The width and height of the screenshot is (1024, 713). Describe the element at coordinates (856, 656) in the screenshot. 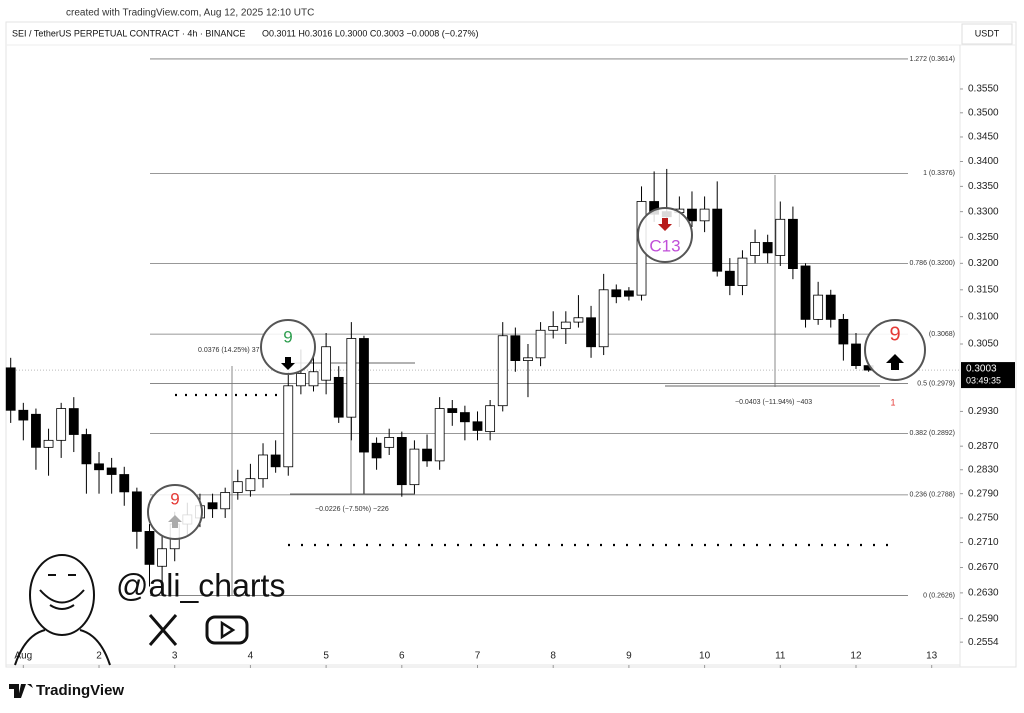

I see `x-tick-label: 12` at that location.